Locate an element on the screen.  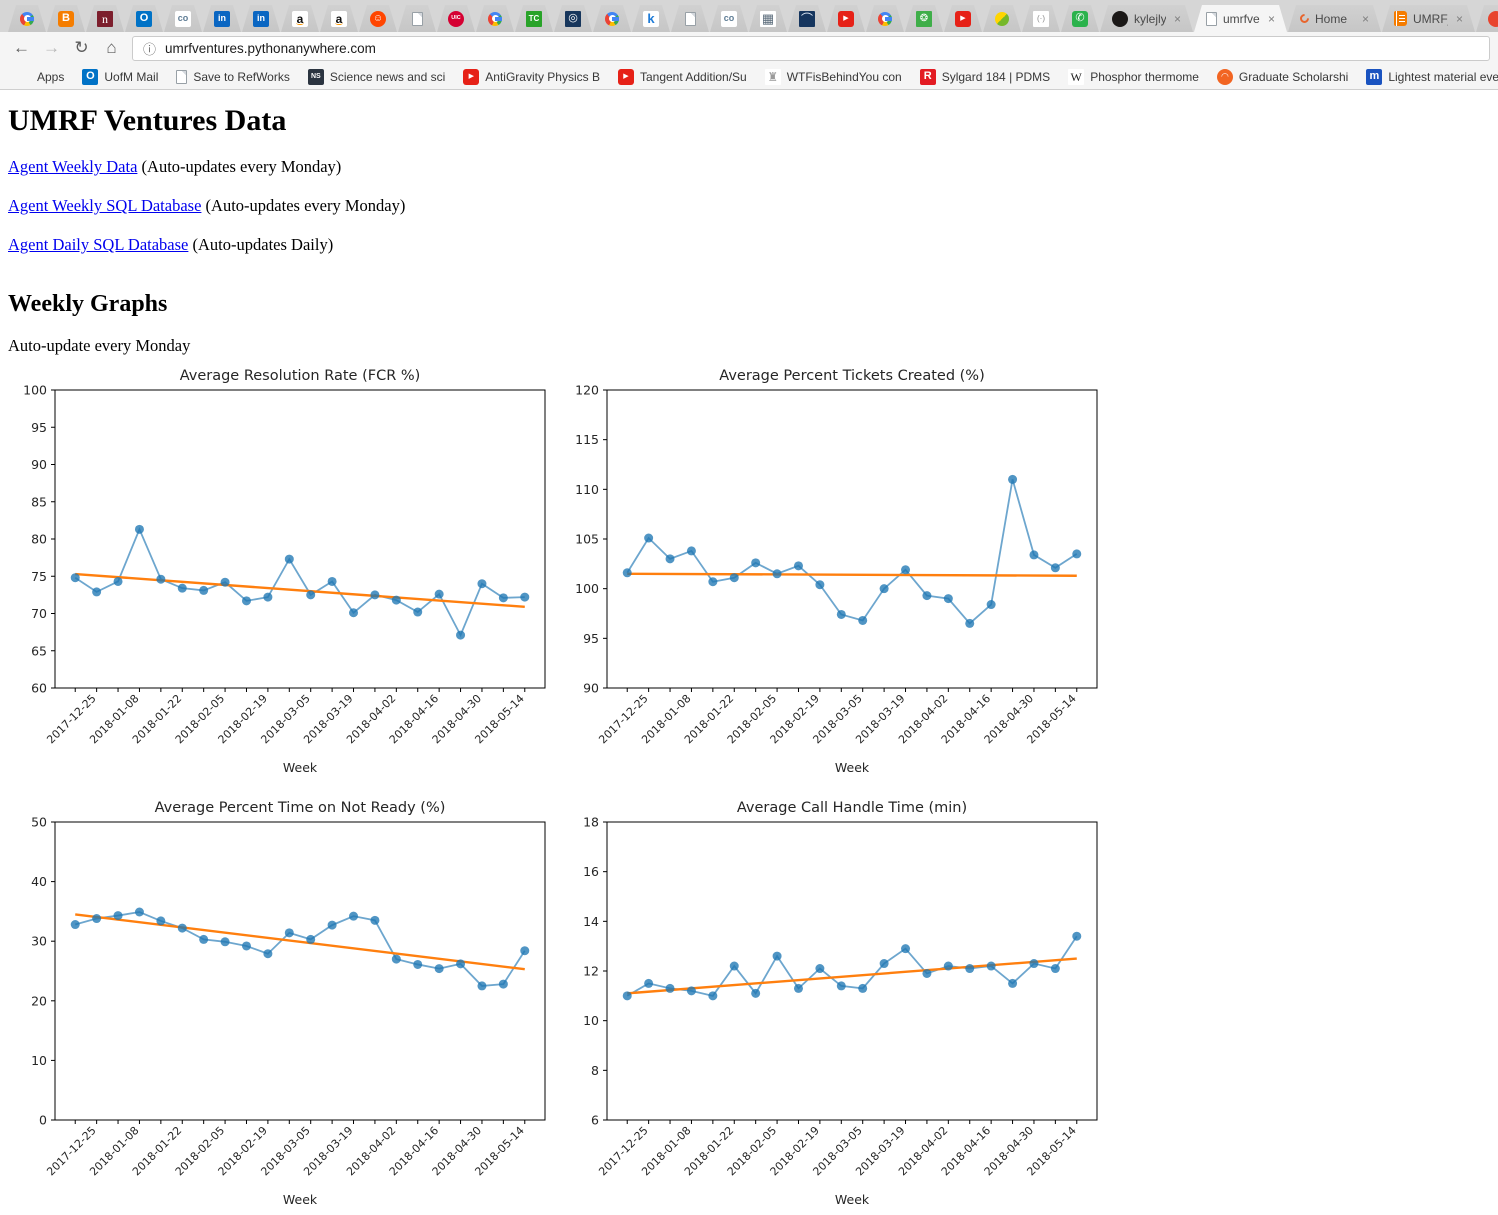
pinned-tab: B is located at coordinates (66, 18).